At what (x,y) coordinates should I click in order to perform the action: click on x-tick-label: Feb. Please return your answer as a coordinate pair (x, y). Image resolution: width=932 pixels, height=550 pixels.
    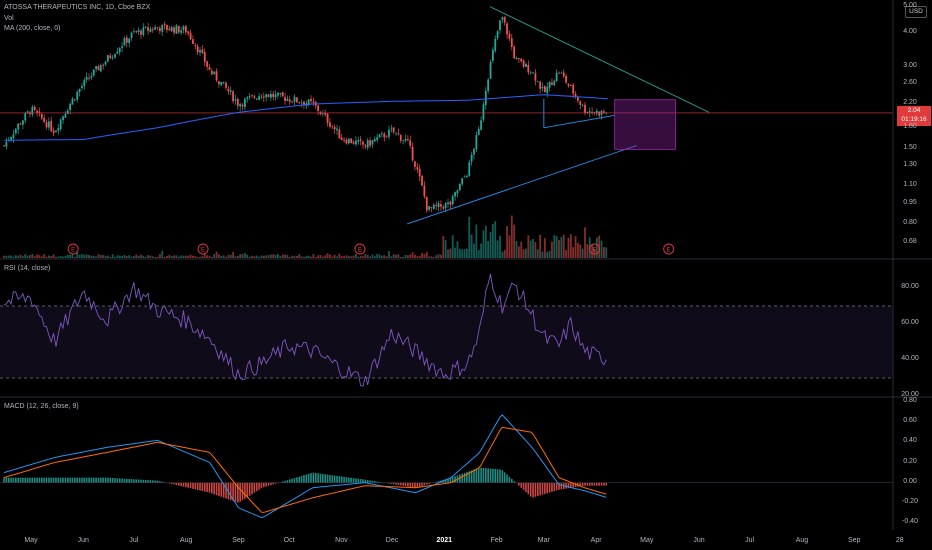
    Looking at the image, I should click on (496, 540).